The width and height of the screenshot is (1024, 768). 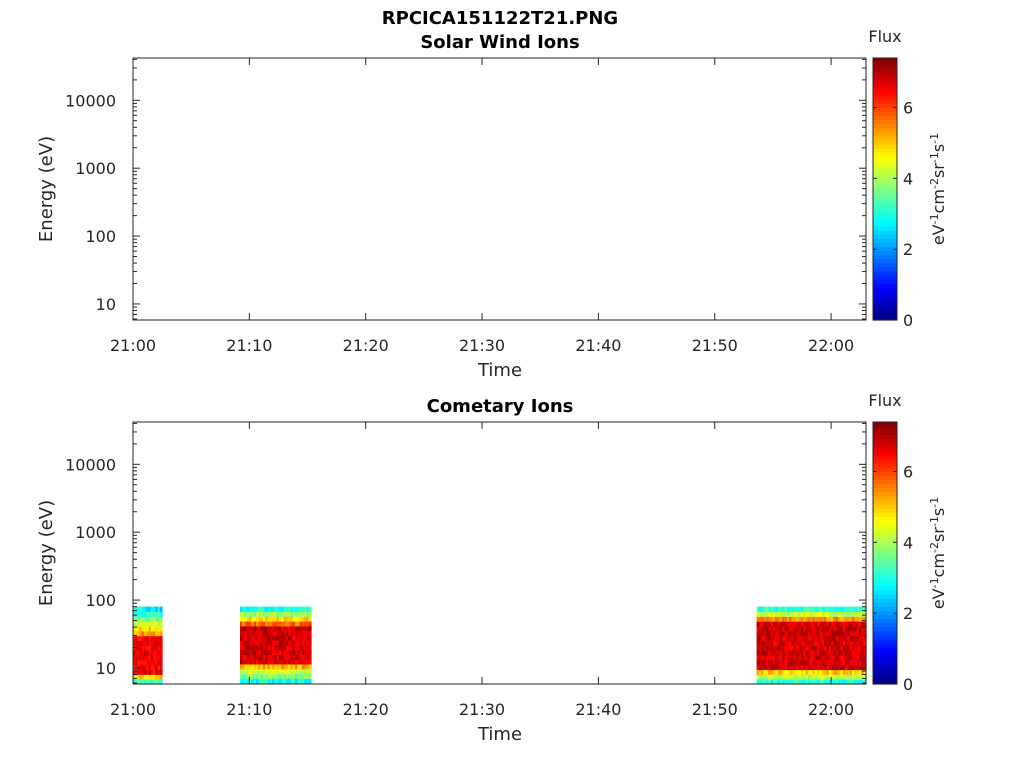 What do you see at coordinates (46, 553) in the screenshot?
I see `y-axis-label: Energy (eV)` at bounding box center [46, 553].